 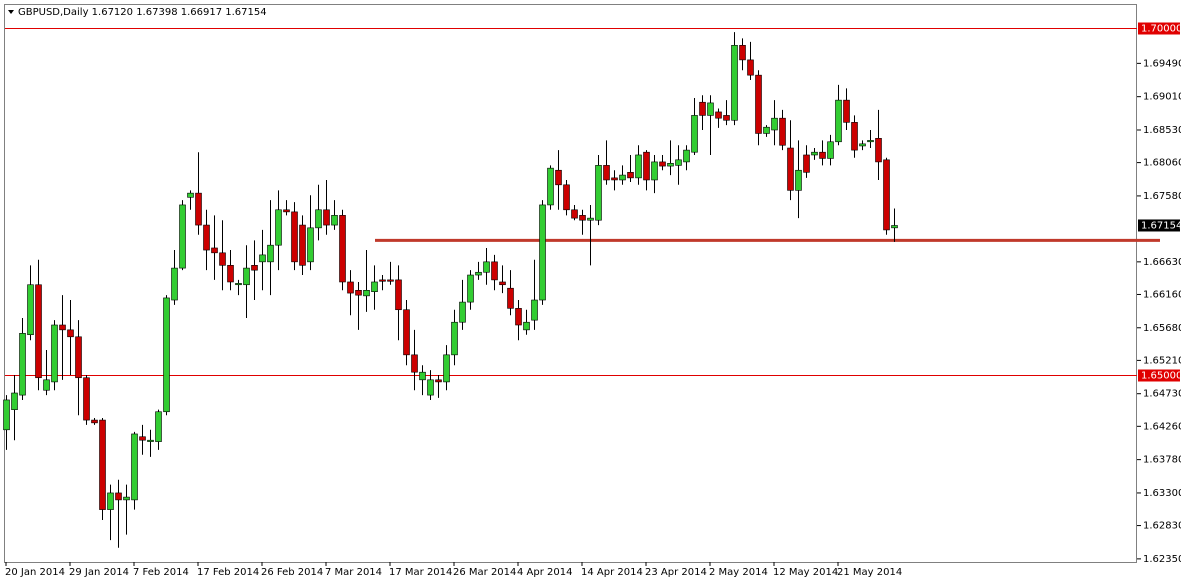 What do you see at coordinates (161, 572) in the screenshot?
I see `x-tick-label: 7 Feb 2014` at bounding box center [161, 572].